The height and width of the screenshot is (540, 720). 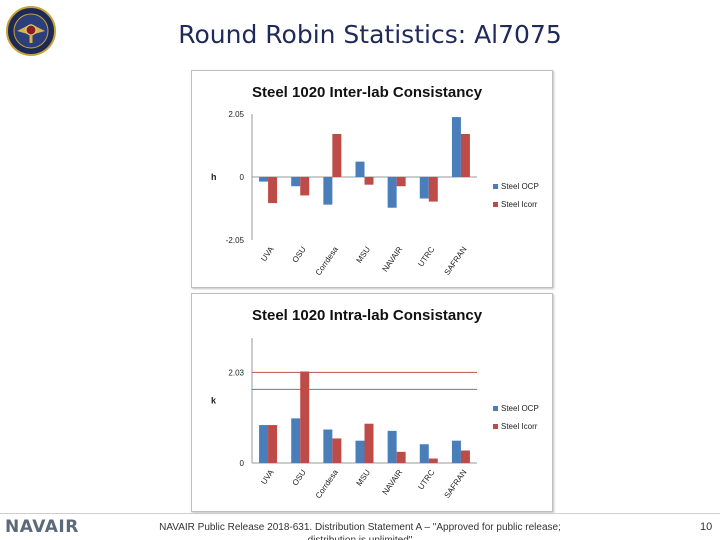 What do you see at coordinates (370, 34) in the screenshot?
I see `slide-title: Round Robin Statistics: Al7075` at bounding box center [370, 34].